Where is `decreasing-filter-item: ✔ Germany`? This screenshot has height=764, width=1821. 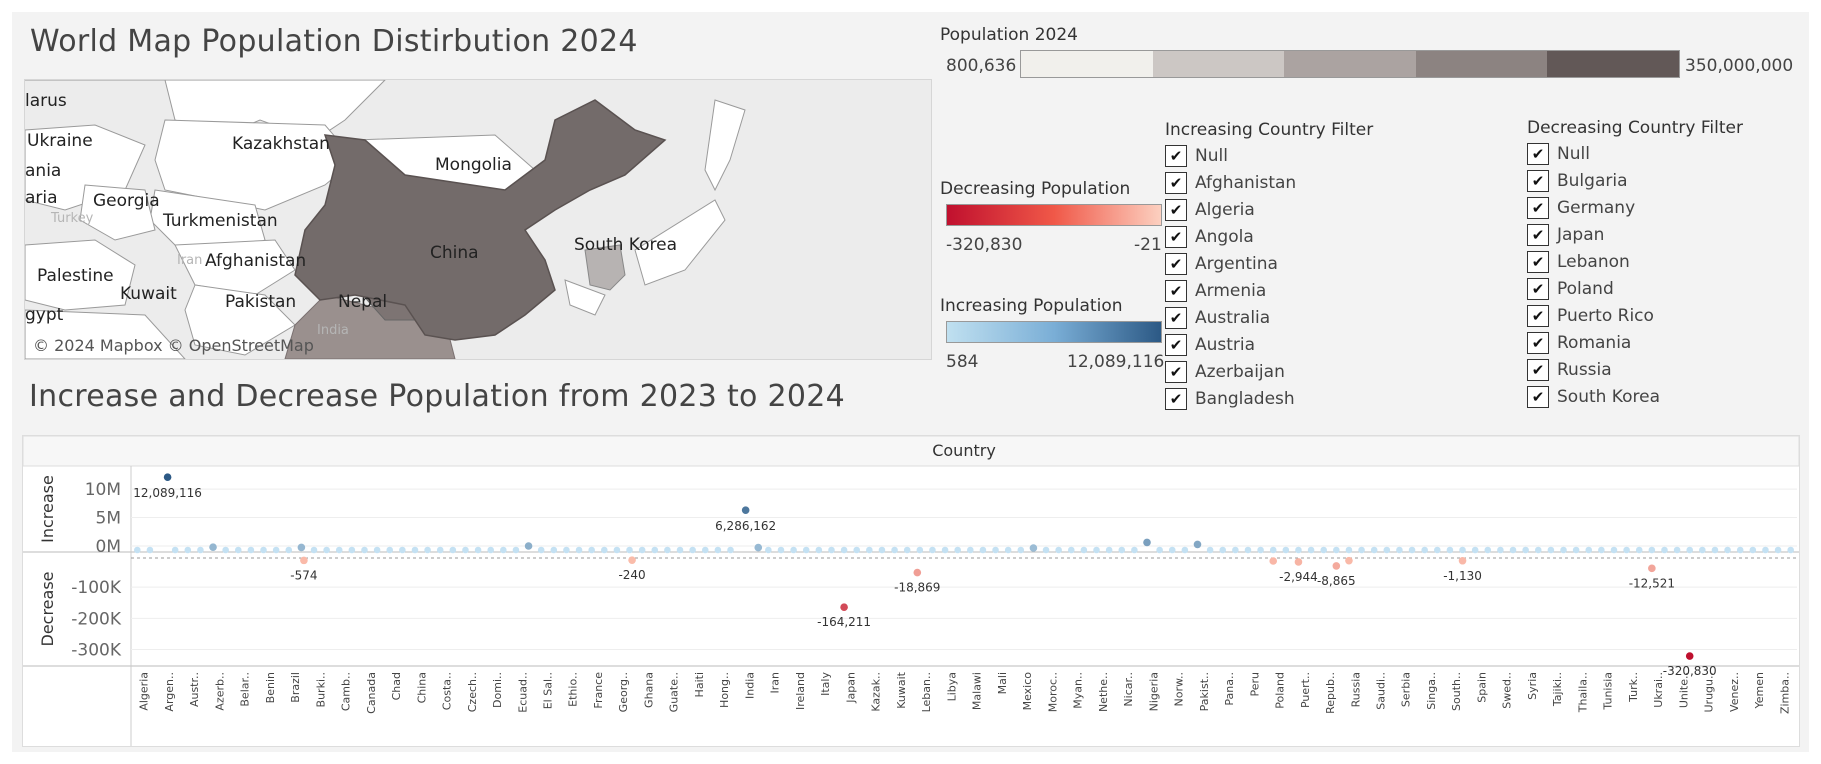 decreasing-filter-item: ✔ Germany is located at coordinates (1647, 207).